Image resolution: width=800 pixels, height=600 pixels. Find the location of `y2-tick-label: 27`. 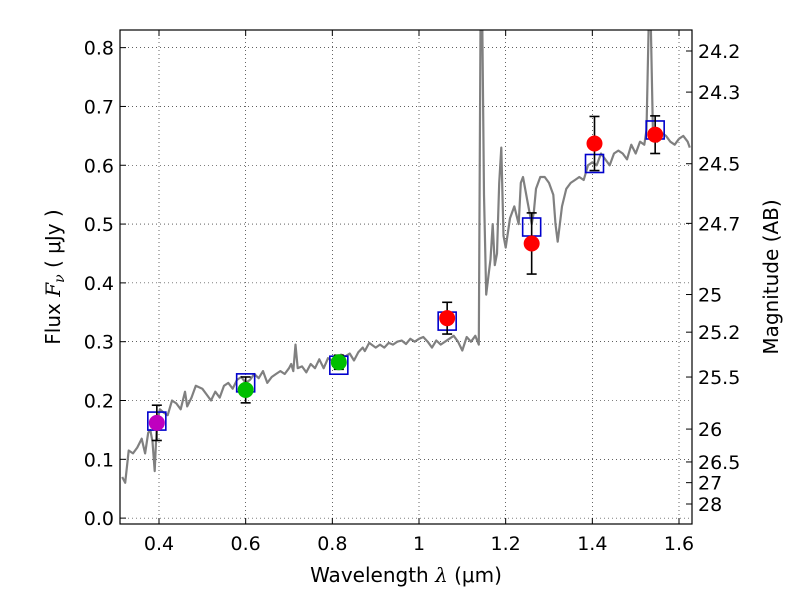

y2-tick-label: 27 is located at coordinates (710, 484).